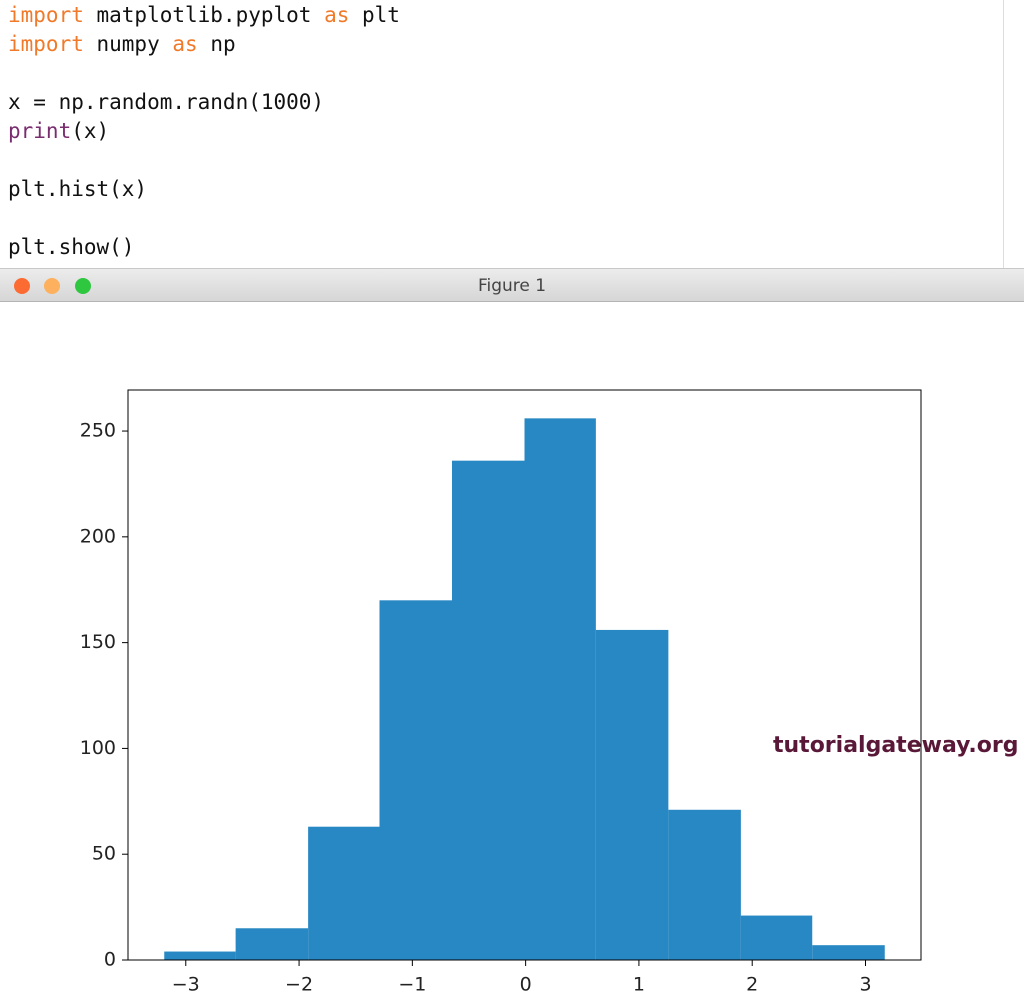 The width and height of the screenshot is (1024, 999). I want to click on window-title-bar: Figure 1, so click(512, 285).